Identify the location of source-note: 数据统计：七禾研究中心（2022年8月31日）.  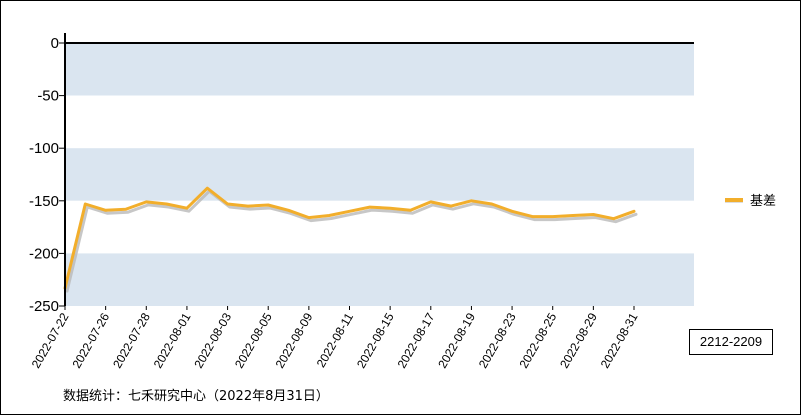
(196, 396).